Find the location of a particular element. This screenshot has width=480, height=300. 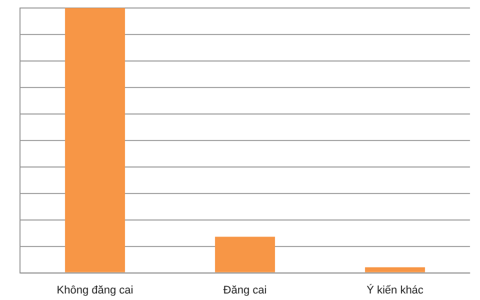

x-tick-label: Đăng cai is located at coordinates (245, 290).